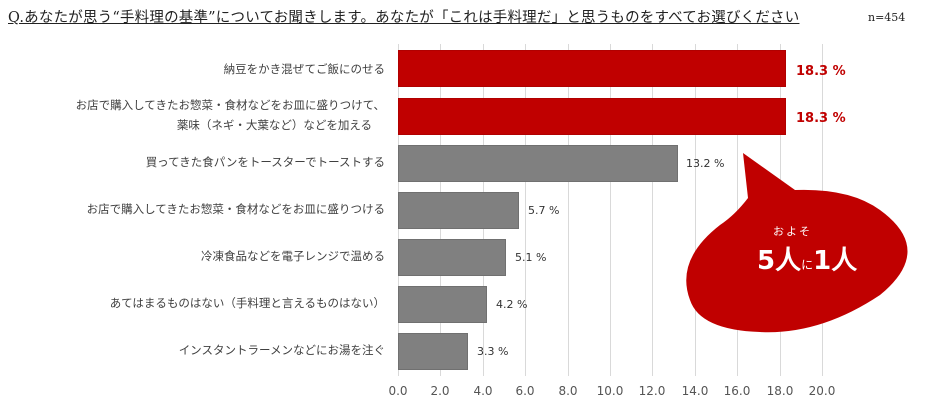 The image size is (940, 403). What do you see at coordinates (433, 351) in the screenshot?
I see `bar-instant-ramen` at bounding box center [433, 351].